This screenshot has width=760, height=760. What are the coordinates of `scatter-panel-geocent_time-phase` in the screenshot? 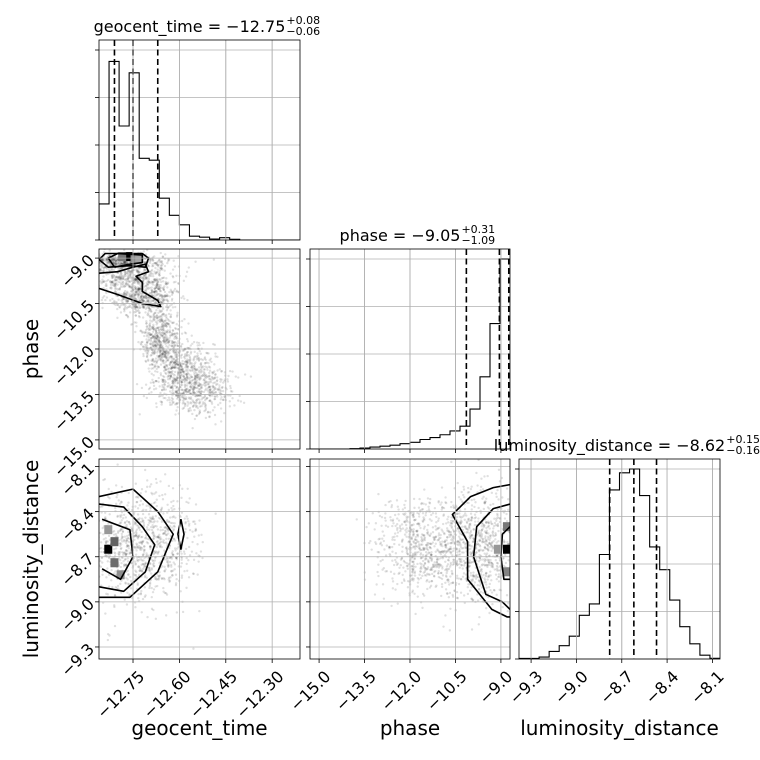 It's located at (174, 339).